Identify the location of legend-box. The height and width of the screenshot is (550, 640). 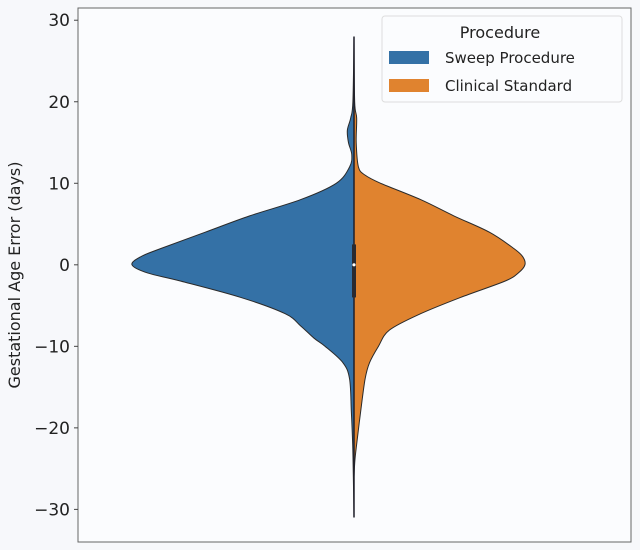
(502, 59).